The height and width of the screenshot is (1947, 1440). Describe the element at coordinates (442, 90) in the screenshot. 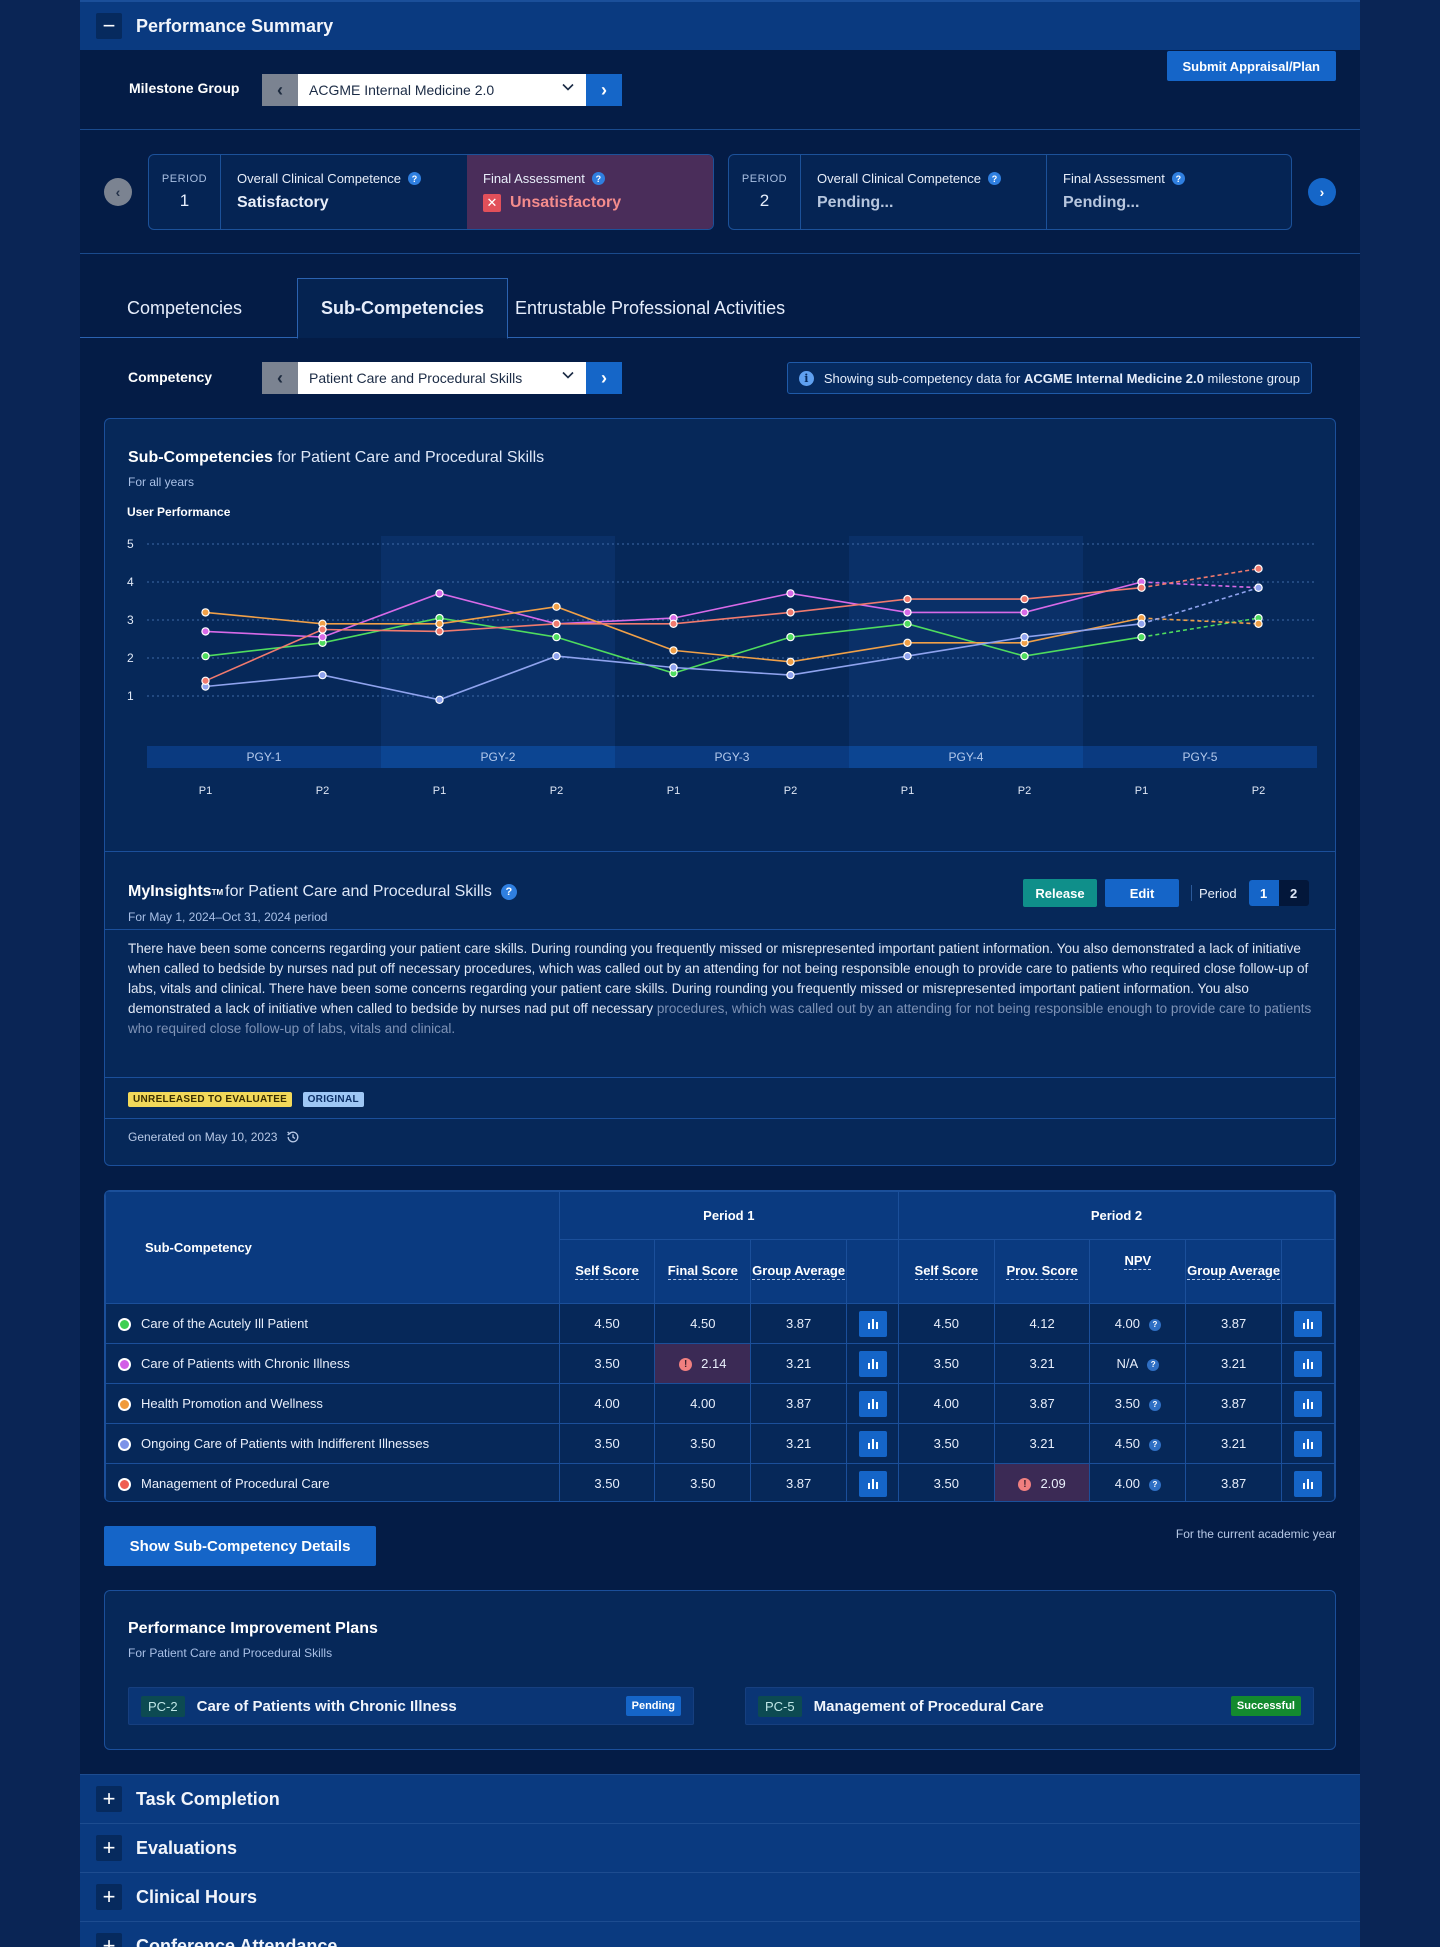

I see `milestone-dropdown: ACGME Internal Medicine 2.0` at that location.